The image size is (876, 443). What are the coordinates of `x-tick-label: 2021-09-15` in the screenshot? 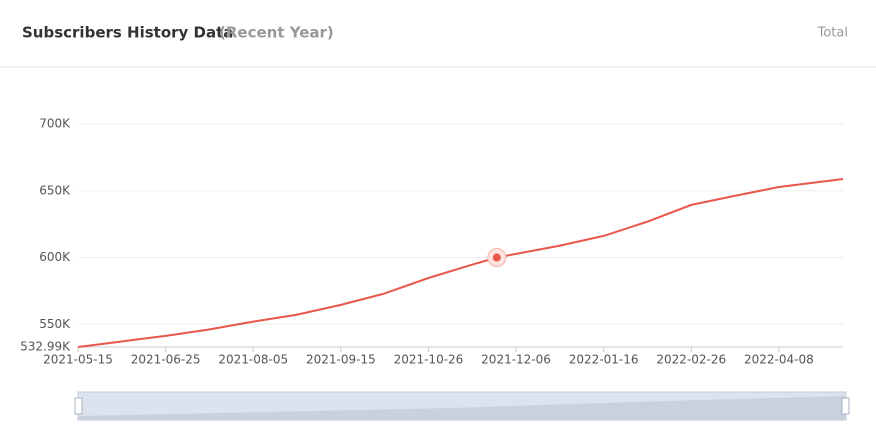 It's located at (341, 360).